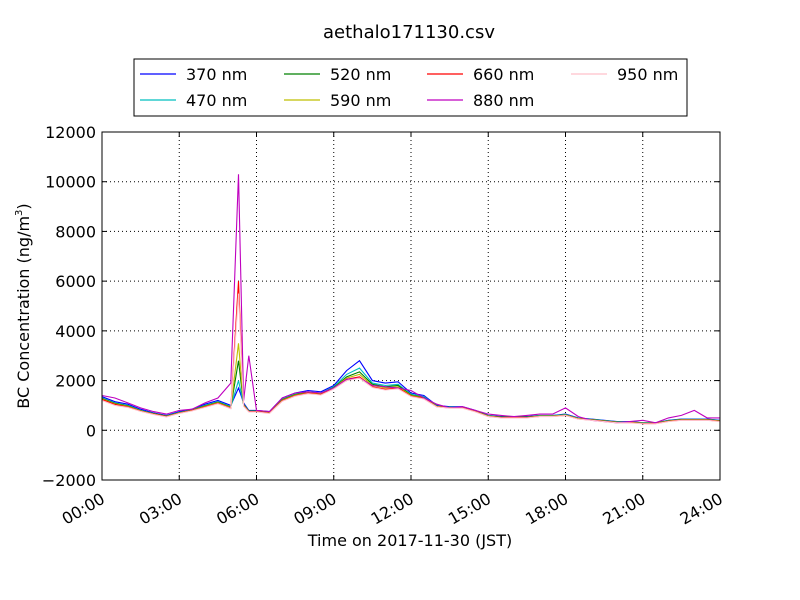  Describe the element at coordinates (409, 540) in the screenshot. I see `x-axis-label: Time on 2017-11-30 (JST)` at that location.